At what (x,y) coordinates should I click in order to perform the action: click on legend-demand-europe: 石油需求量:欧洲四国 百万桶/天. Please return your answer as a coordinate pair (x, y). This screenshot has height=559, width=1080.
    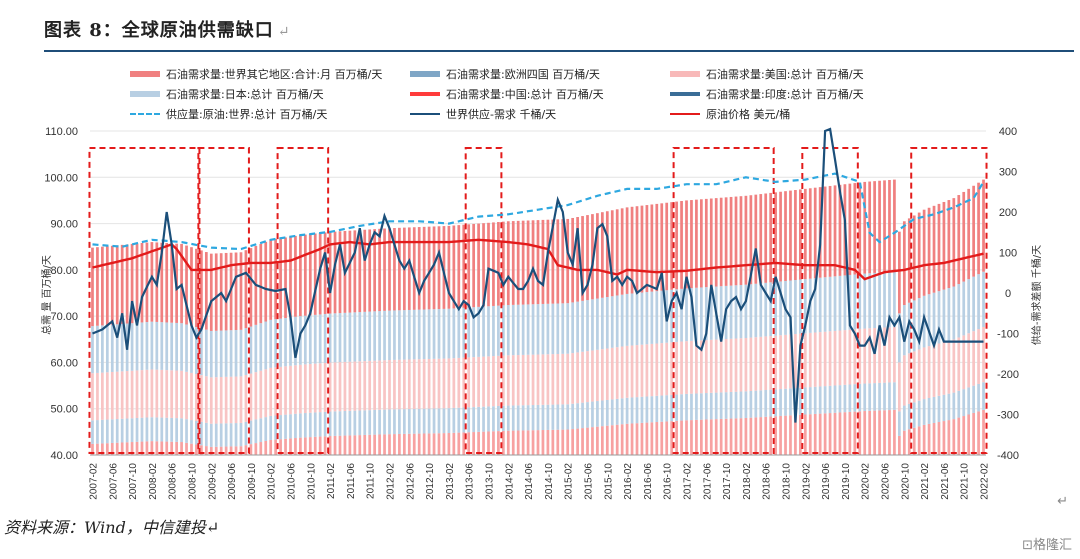
    Looking at the image, I should click on (505, 74).